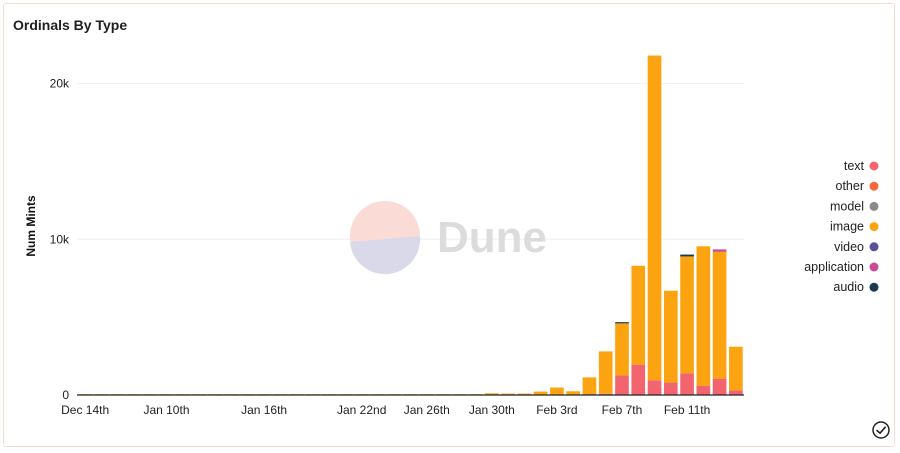  I want to click on x-tick-label: Jan 22nd, so click(361, 410).